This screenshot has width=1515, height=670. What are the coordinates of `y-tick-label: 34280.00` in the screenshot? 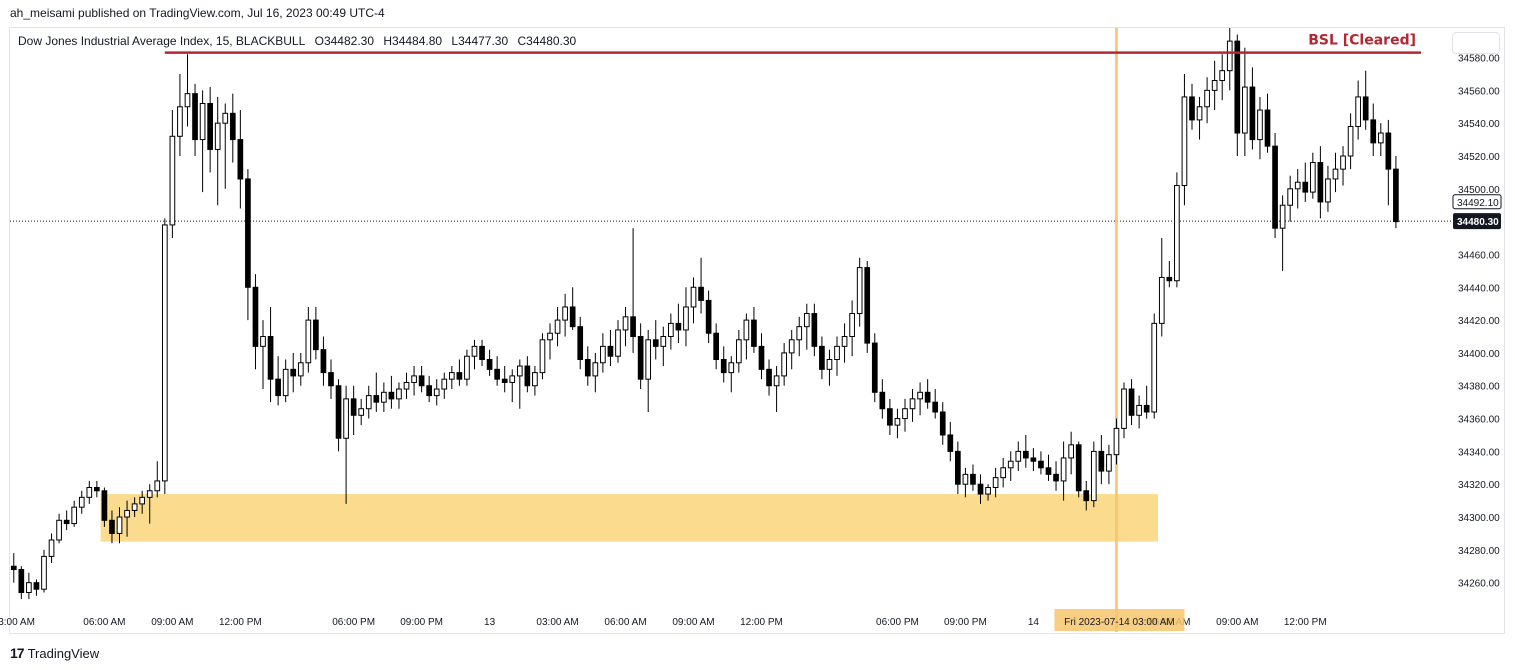 It's located at (1479, 551).